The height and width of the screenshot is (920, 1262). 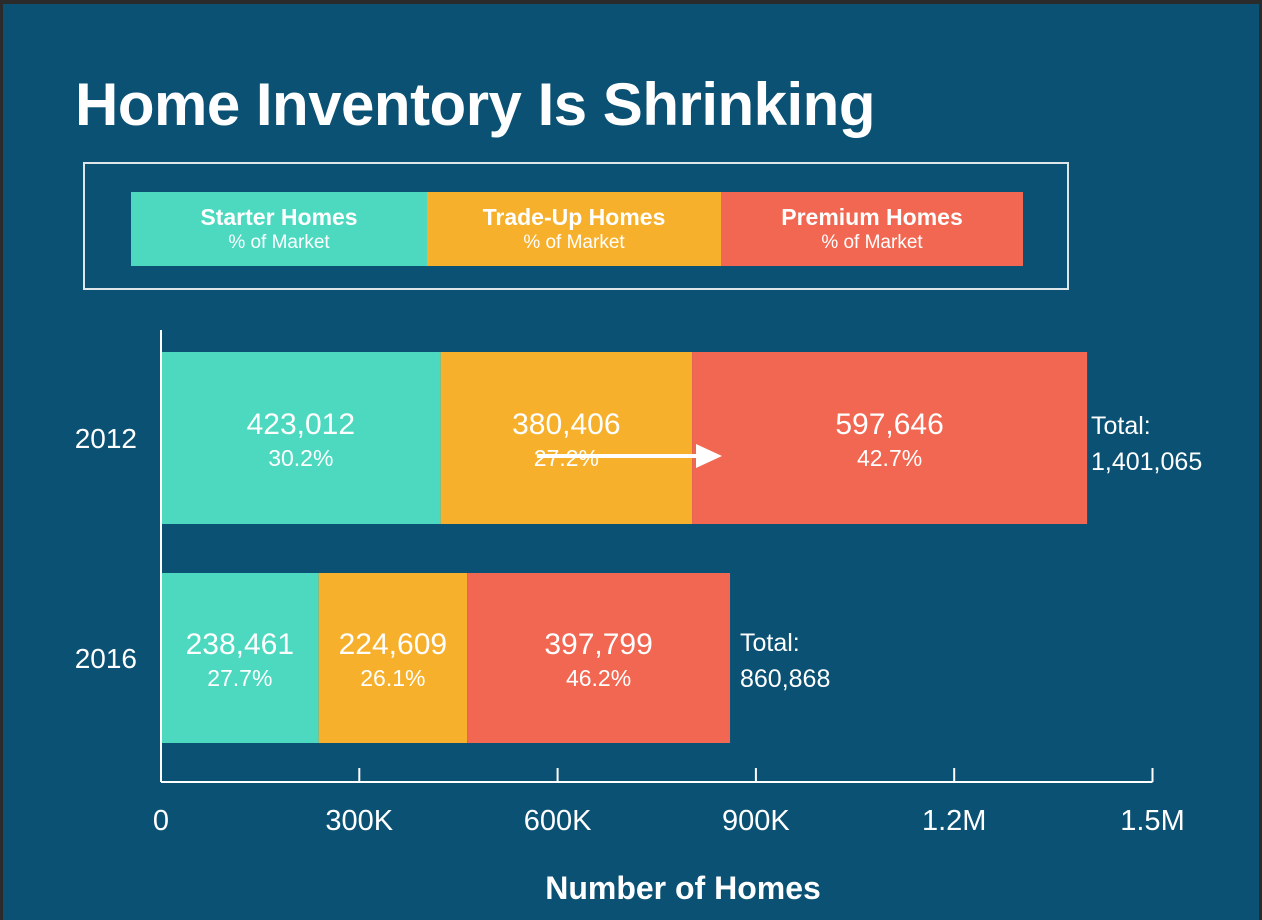 I want to click on legend-label: Starter Homes, so click(x=279, y=217).